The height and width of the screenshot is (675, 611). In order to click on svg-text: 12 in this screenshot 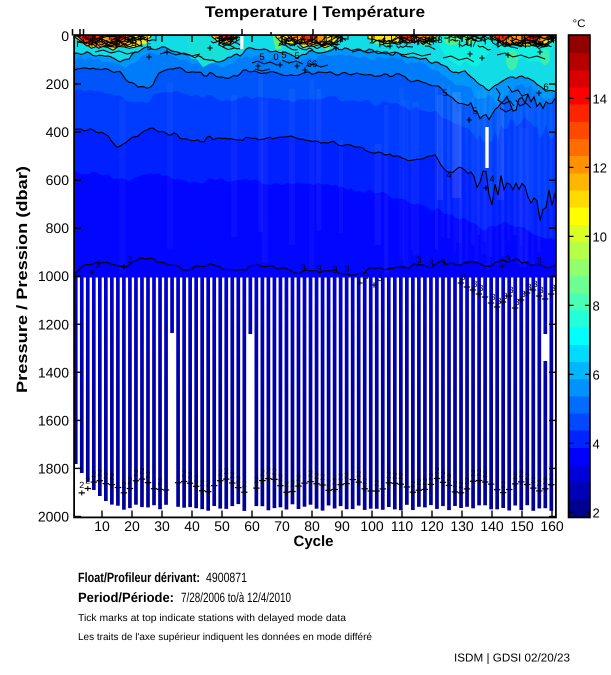, I will do `click(600, 167)`.